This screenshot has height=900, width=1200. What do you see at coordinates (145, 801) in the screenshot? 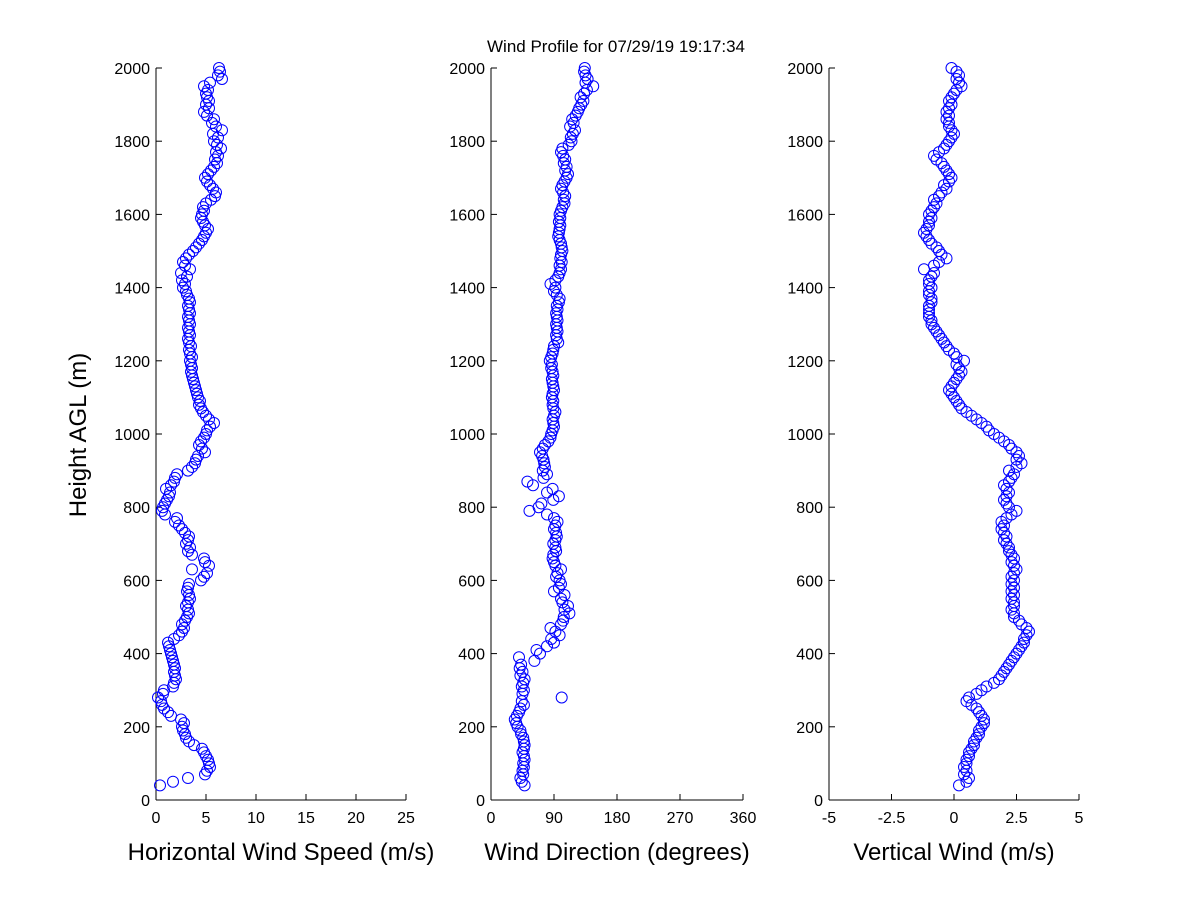
I see `y-tick-label: 0` at bounding box center [145, 801].